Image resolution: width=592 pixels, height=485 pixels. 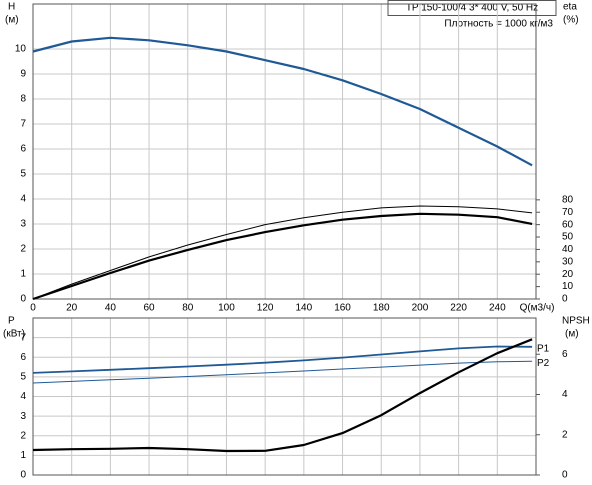 What do you see at coordinates (543, 363) in the screenshot?
I see `series-label: P2` at bounding box center [543, 363].